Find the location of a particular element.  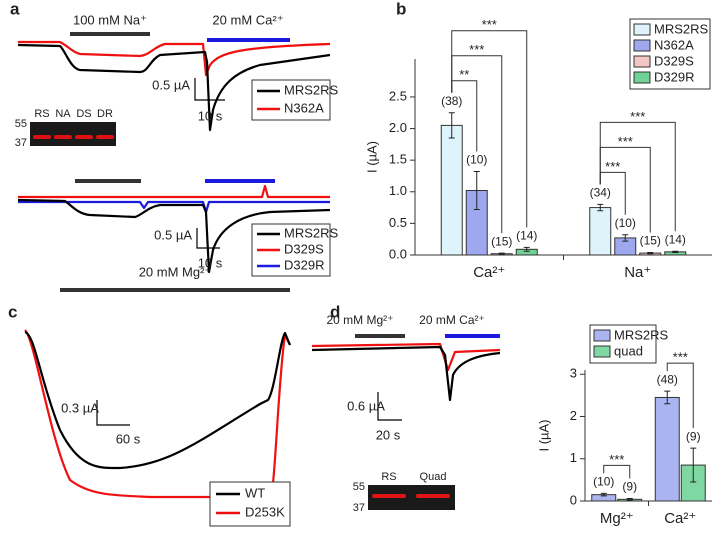

n-label: (34) is located at coordinates (600, 193).